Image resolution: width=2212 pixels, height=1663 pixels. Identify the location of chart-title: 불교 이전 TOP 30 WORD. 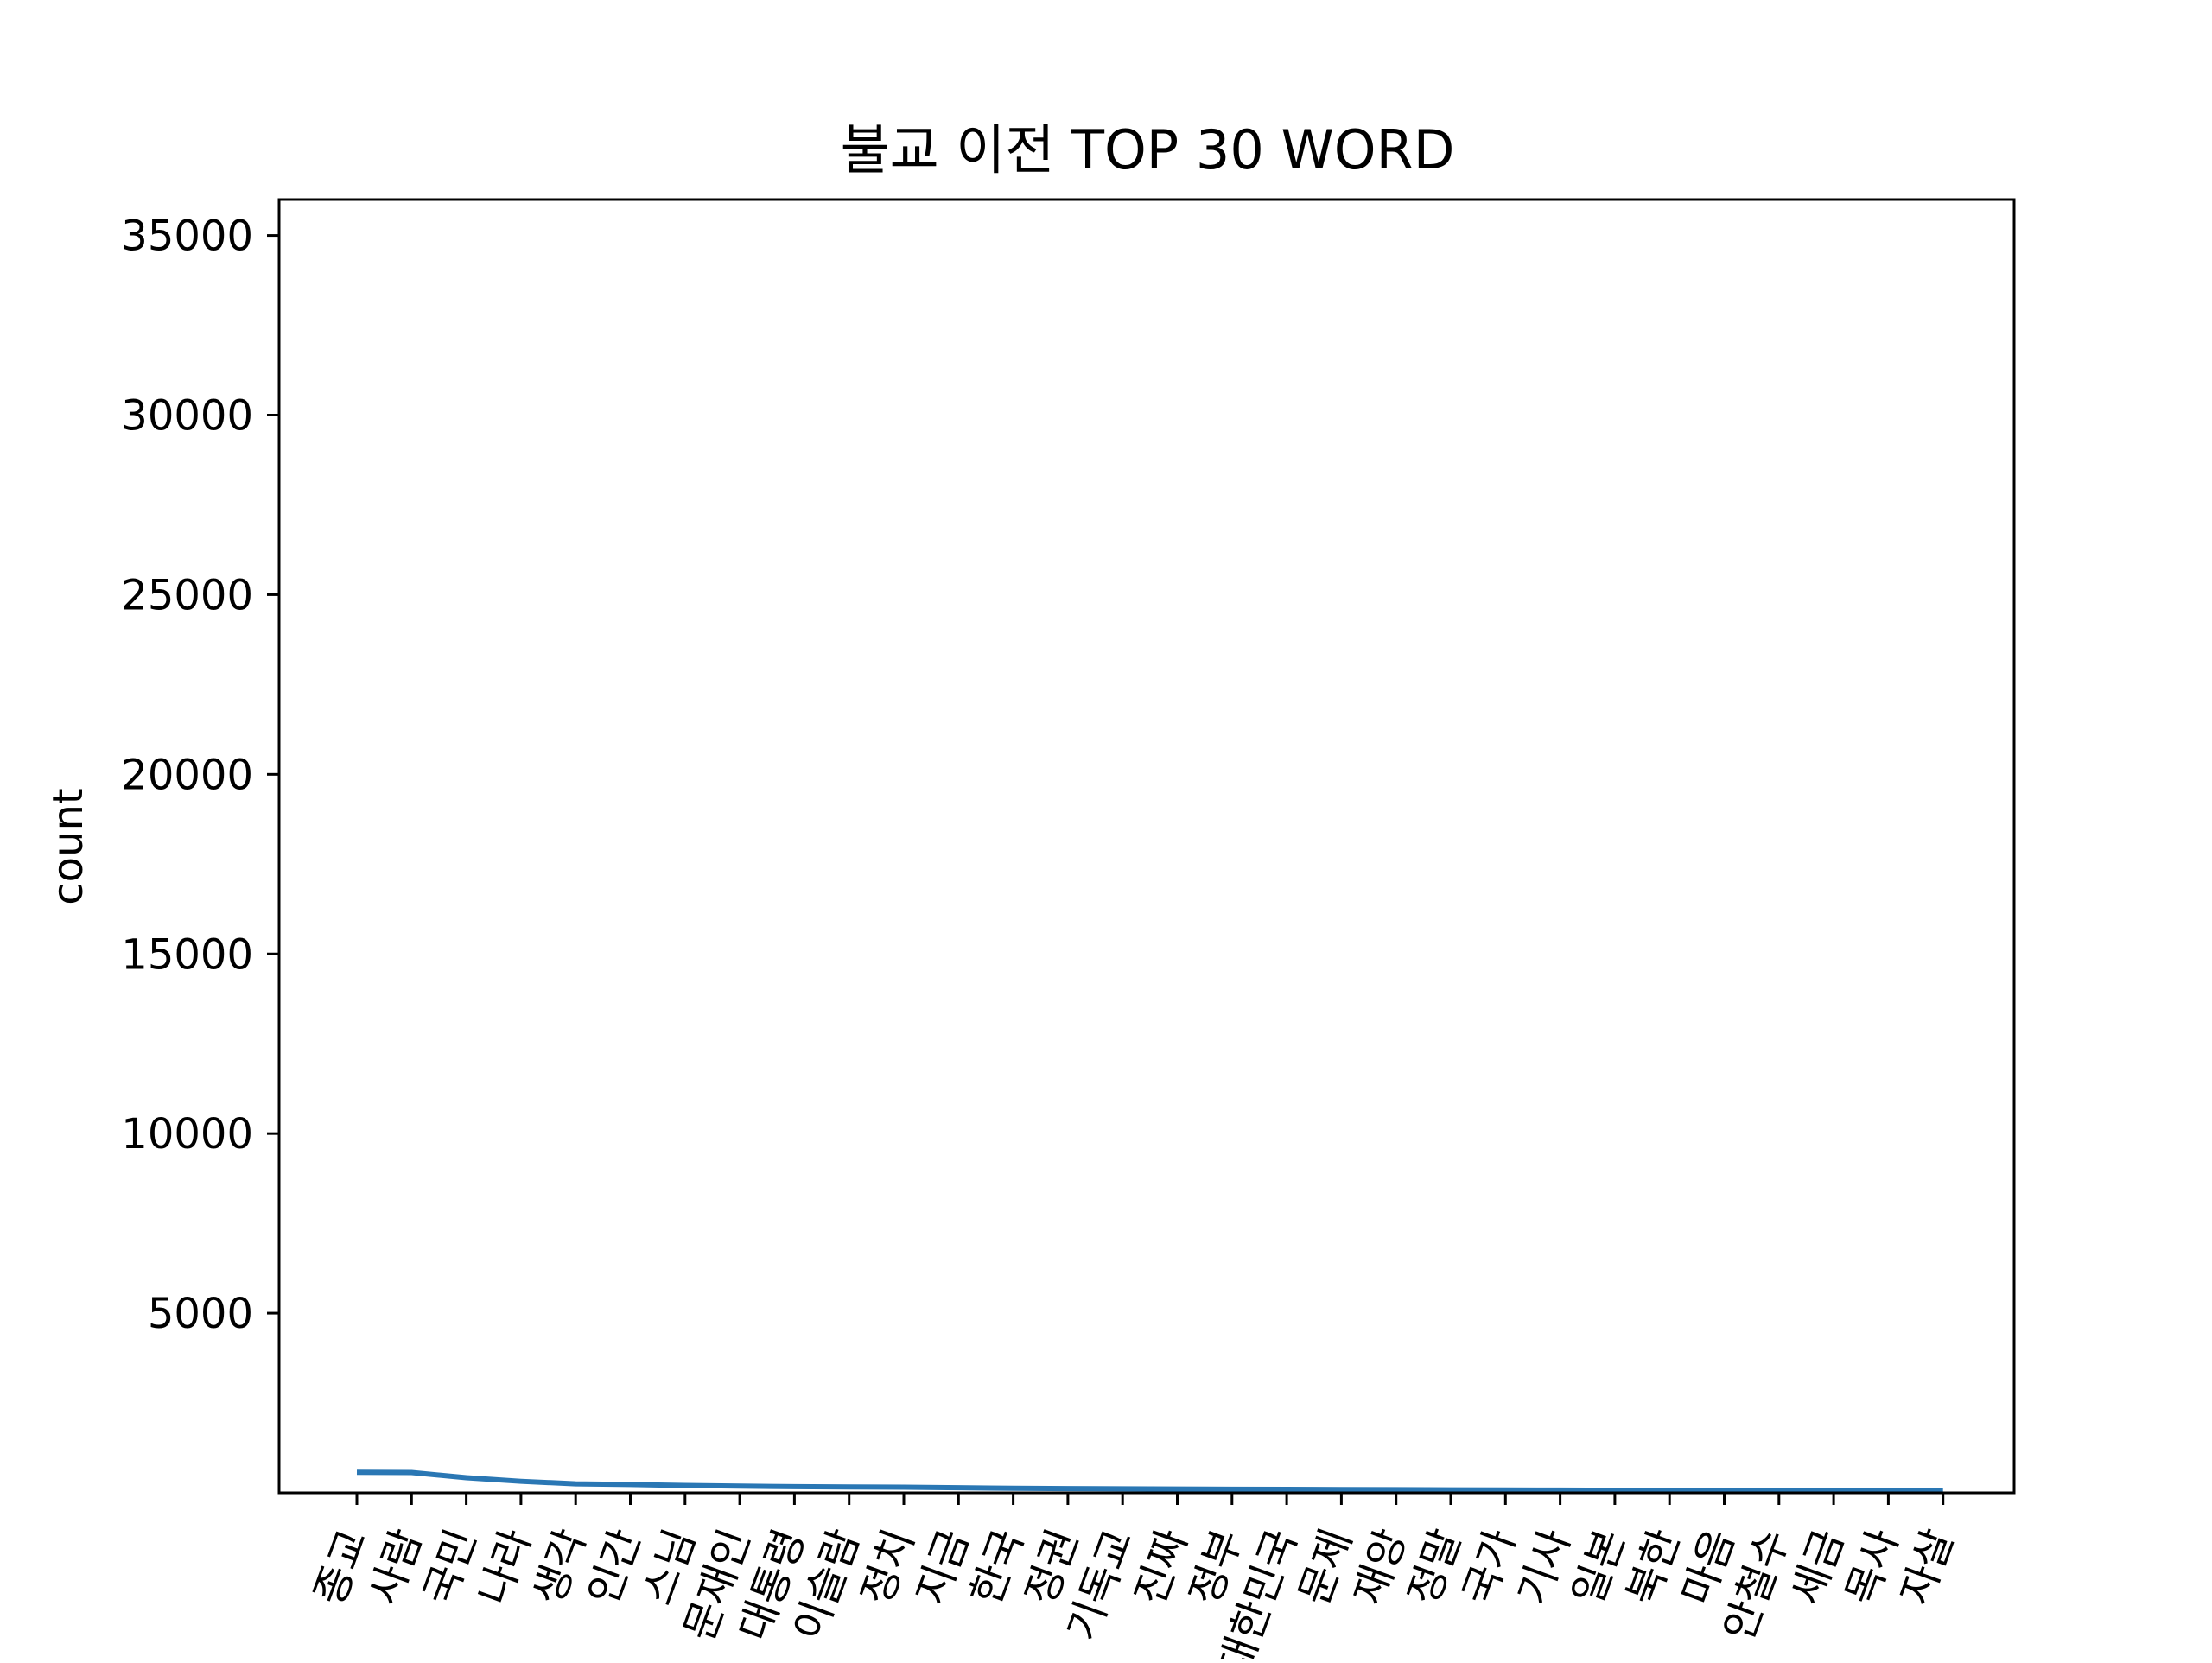
(1148, 150).